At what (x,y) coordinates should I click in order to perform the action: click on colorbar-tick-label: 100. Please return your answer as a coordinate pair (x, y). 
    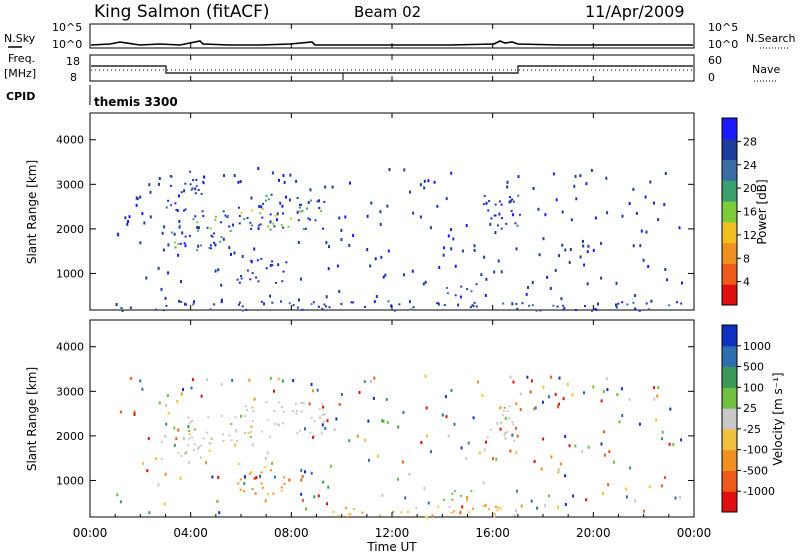
    Looking at the image, I should click on (753, 387).